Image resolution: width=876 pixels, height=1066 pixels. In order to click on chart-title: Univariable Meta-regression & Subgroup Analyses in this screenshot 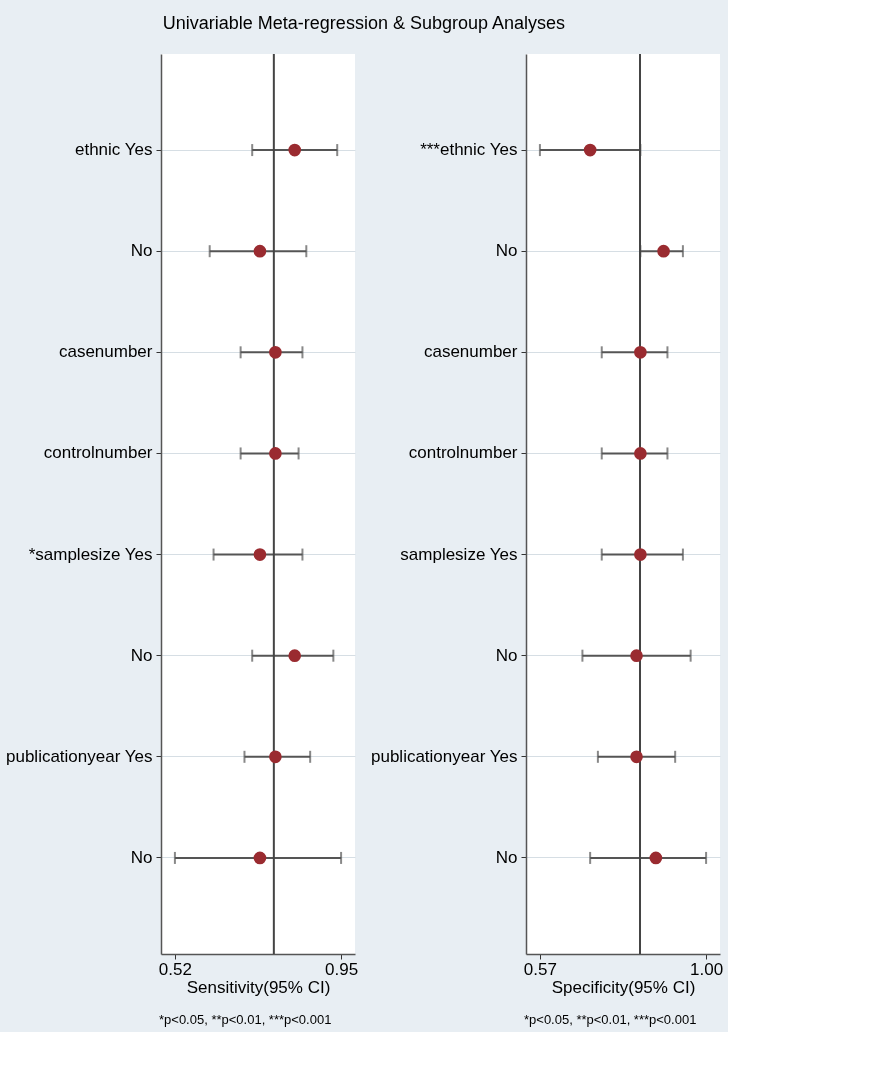, I will do `click(364, 23)`.